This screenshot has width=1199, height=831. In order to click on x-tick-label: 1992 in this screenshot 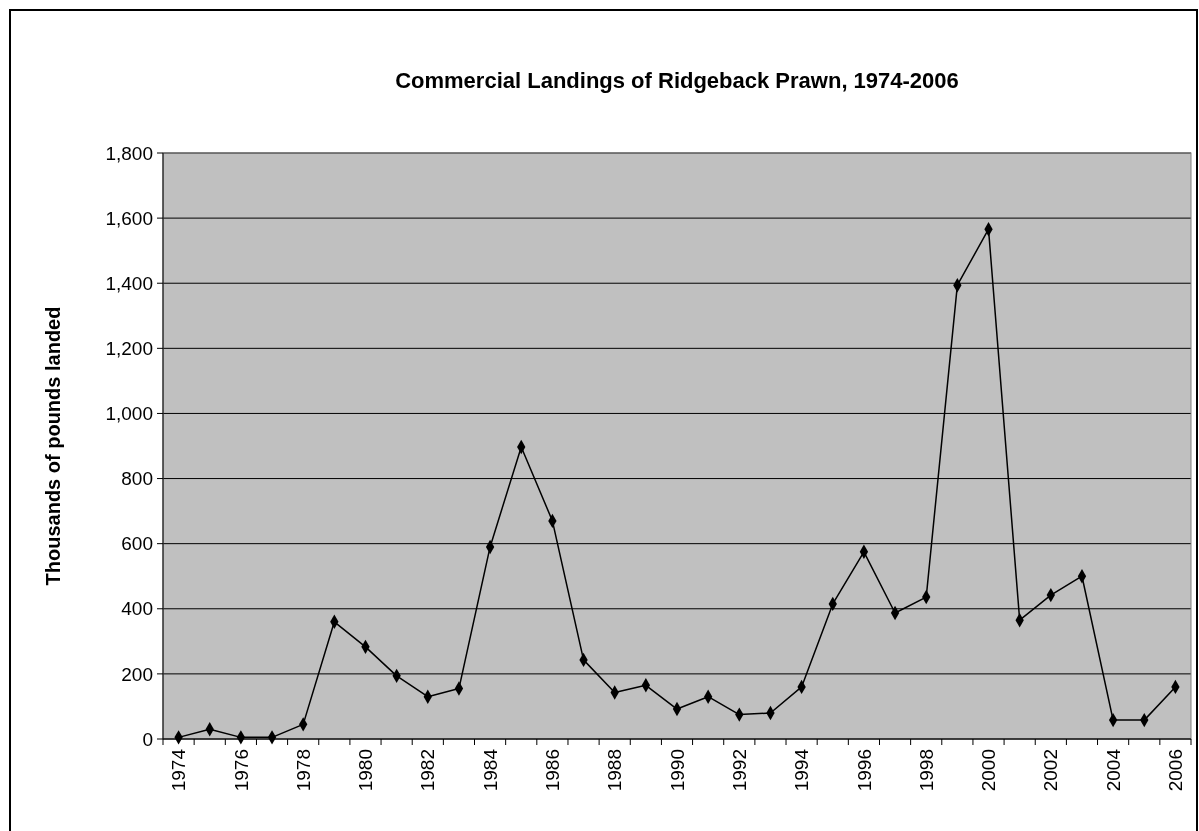, I will do `click(739, 770)`.